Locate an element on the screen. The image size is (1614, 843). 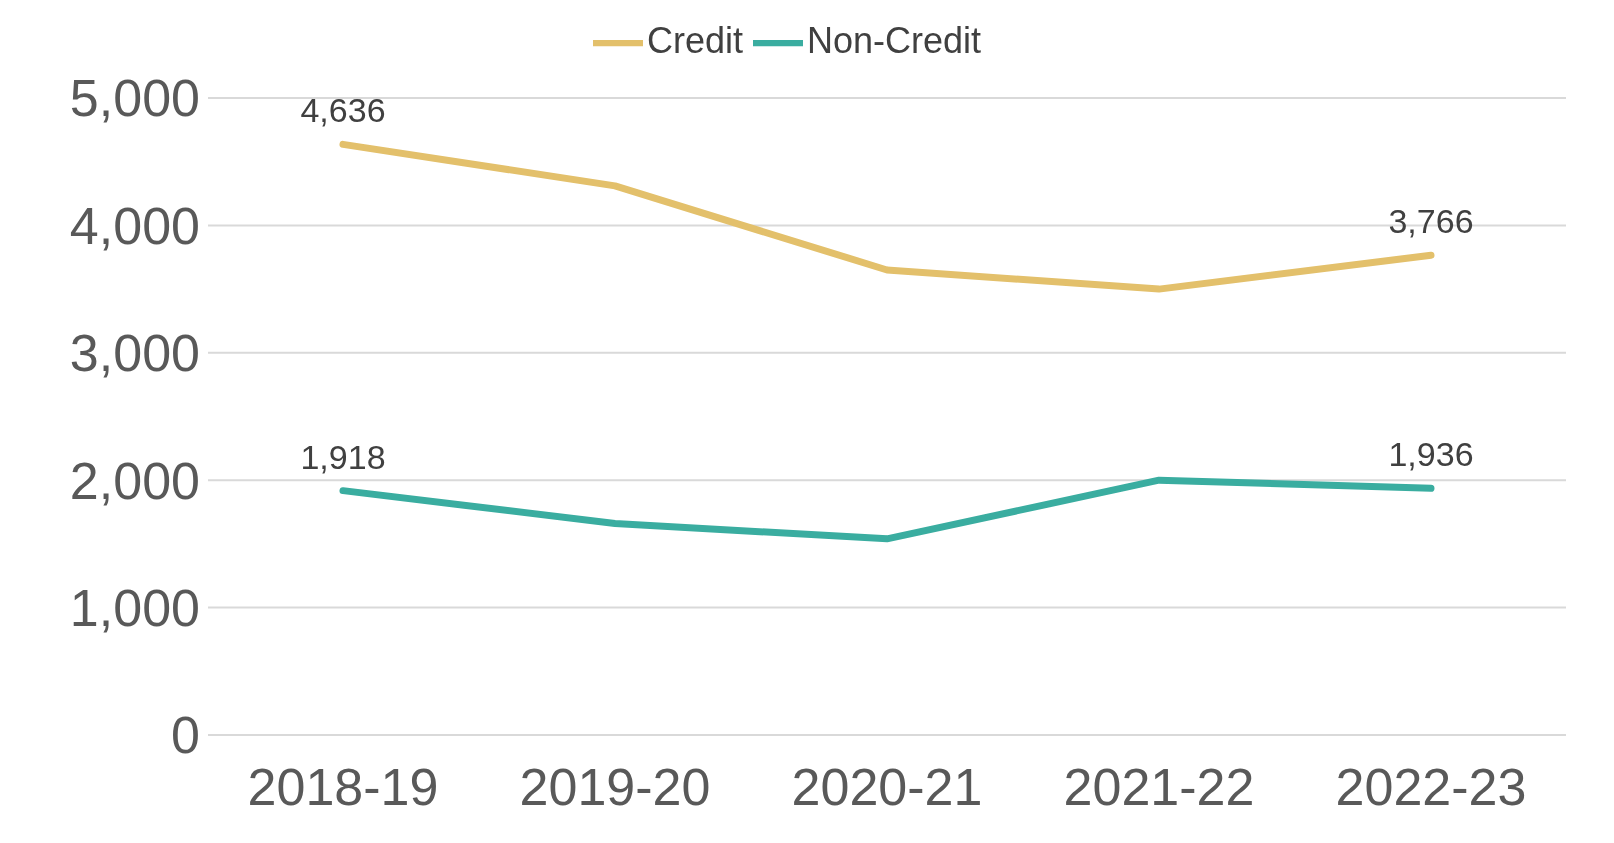
y-tick-label: 2,000 is located at coordinates (134, 480).